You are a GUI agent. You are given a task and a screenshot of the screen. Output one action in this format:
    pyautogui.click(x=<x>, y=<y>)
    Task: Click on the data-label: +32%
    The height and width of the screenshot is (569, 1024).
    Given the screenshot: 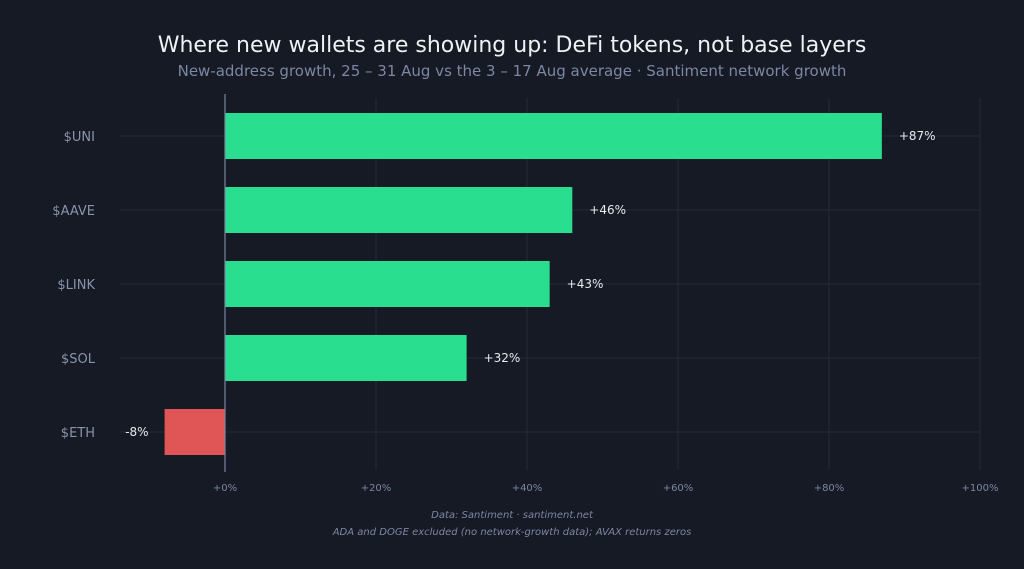 What is the action you would take?
    pyautogui.click(x=502, y=358)
    